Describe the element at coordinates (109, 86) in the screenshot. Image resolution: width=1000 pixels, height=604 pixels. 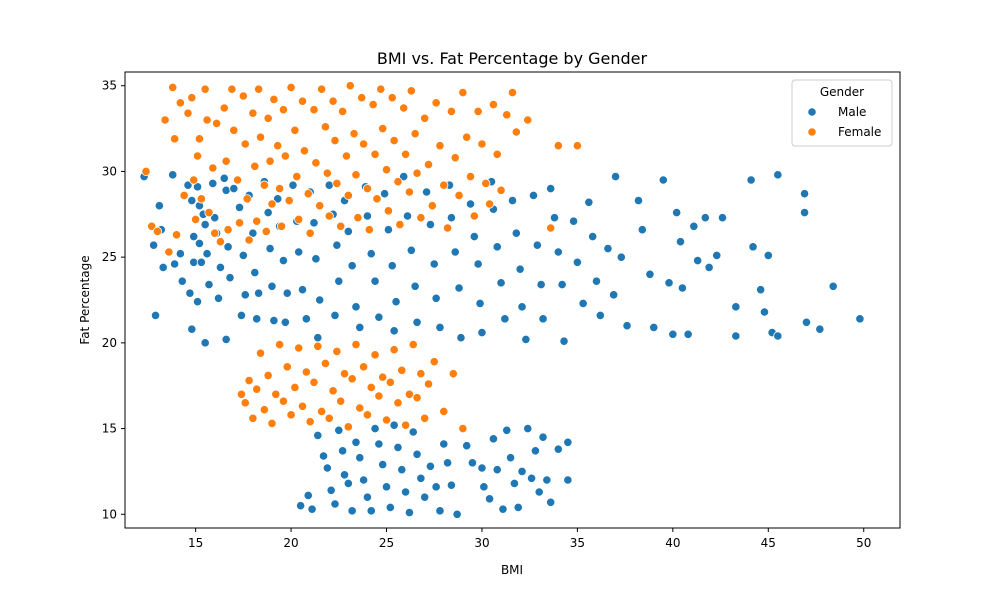
I see `y-tick-label: 35` at that location.